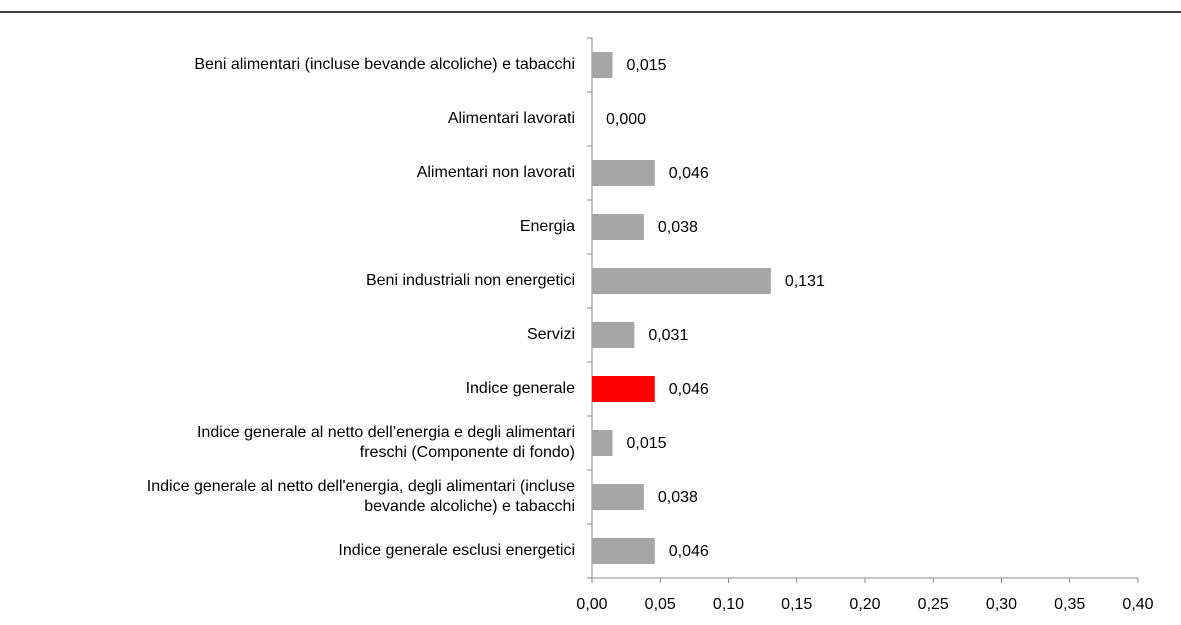  I want to click on category-label: Indice generale esclusi energetici, so click(456, 550).